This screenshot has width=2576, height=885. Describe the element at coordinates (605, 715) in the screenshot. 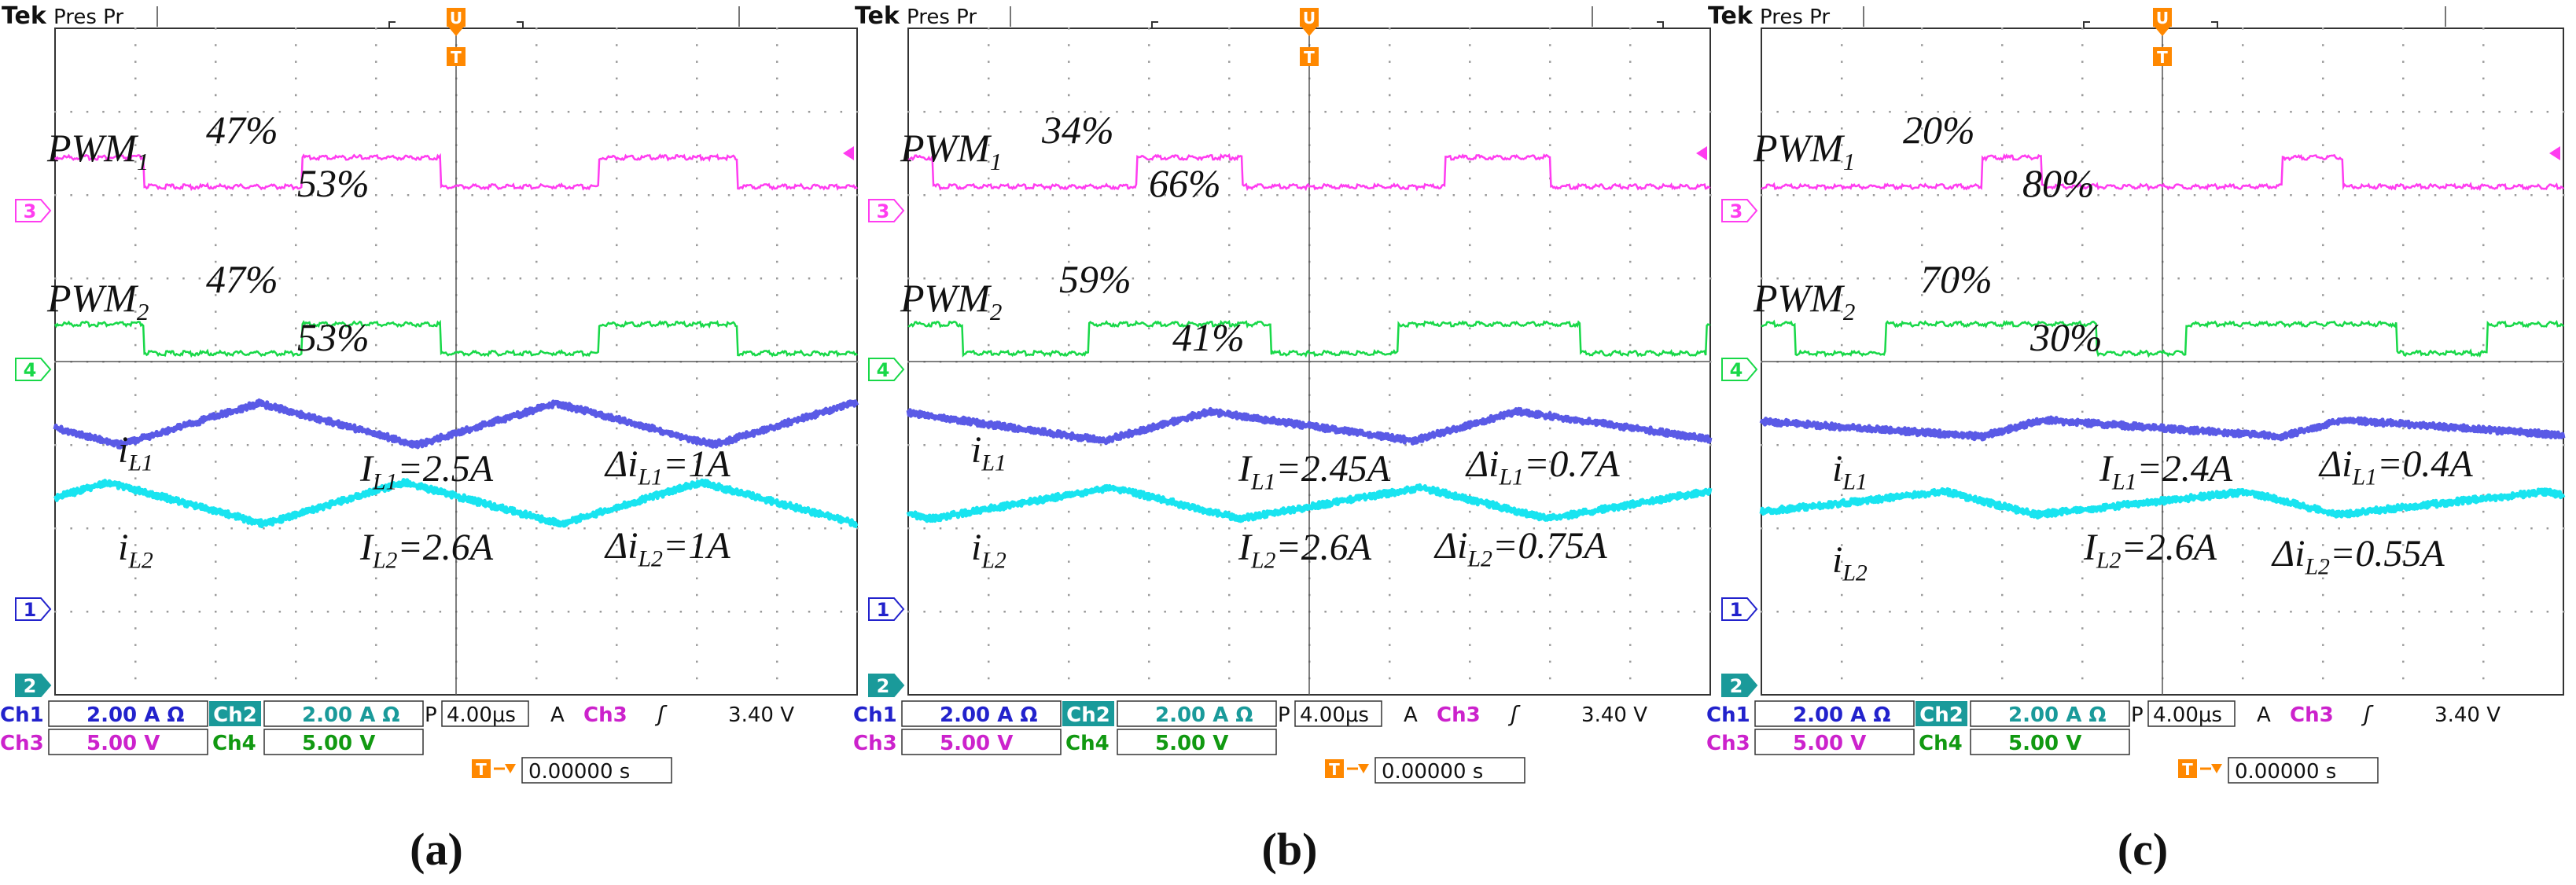

I see `trigger-channel: Ch3` at that location.